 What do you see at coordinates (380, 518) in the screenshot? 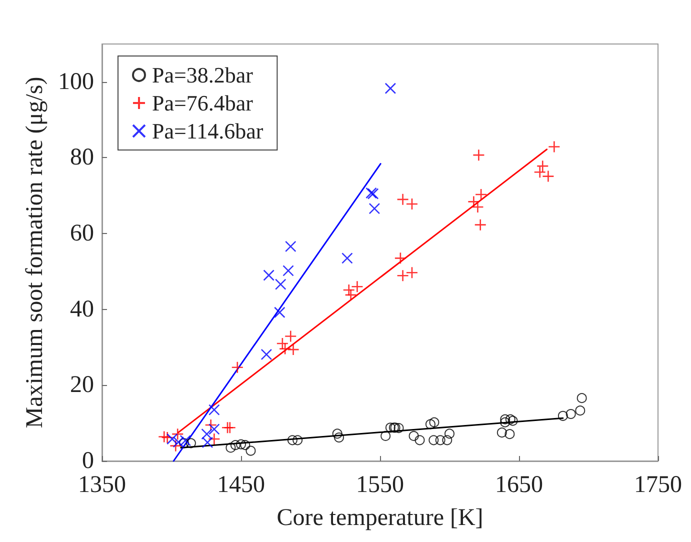
I see `x-axis-title: Core temperature [K]` at bounding box center [380, 518].